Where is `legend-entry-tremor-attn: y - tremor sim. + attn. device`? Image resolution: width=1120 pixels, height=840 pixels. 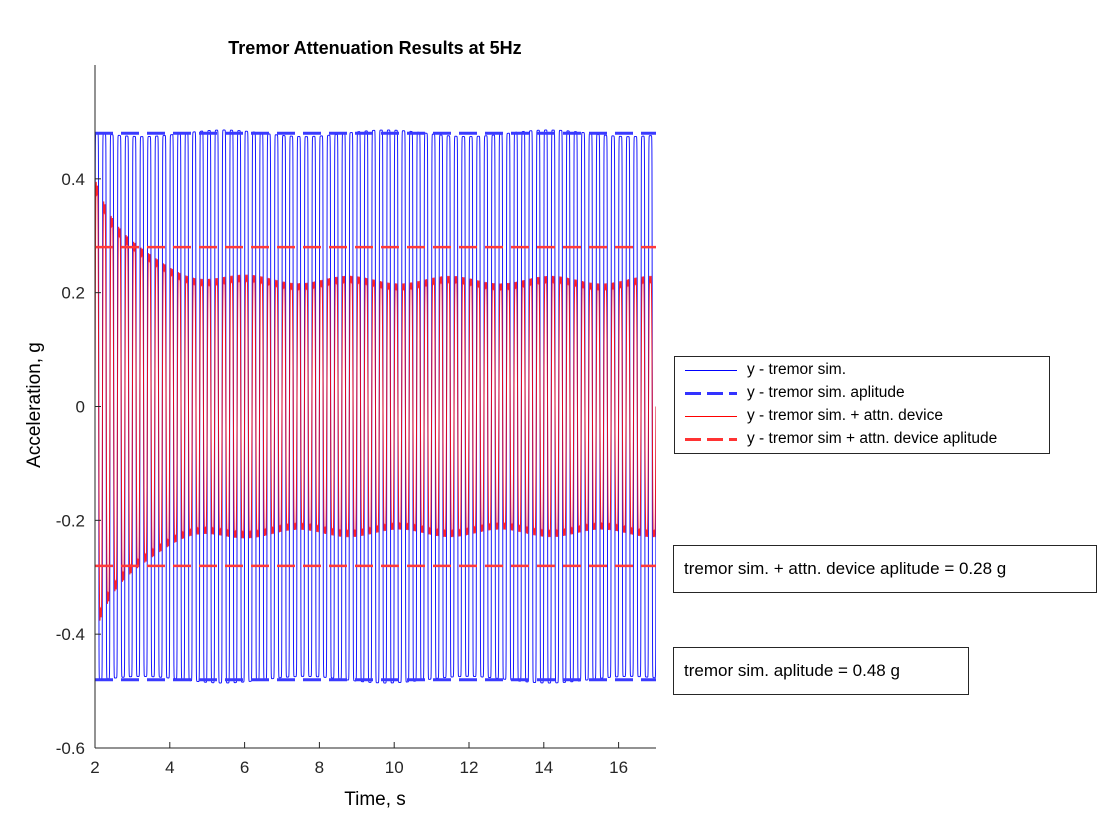
legend-entry-tremor-attn: y - tremor sim. + attn. device is located at coordinates (862, 417).